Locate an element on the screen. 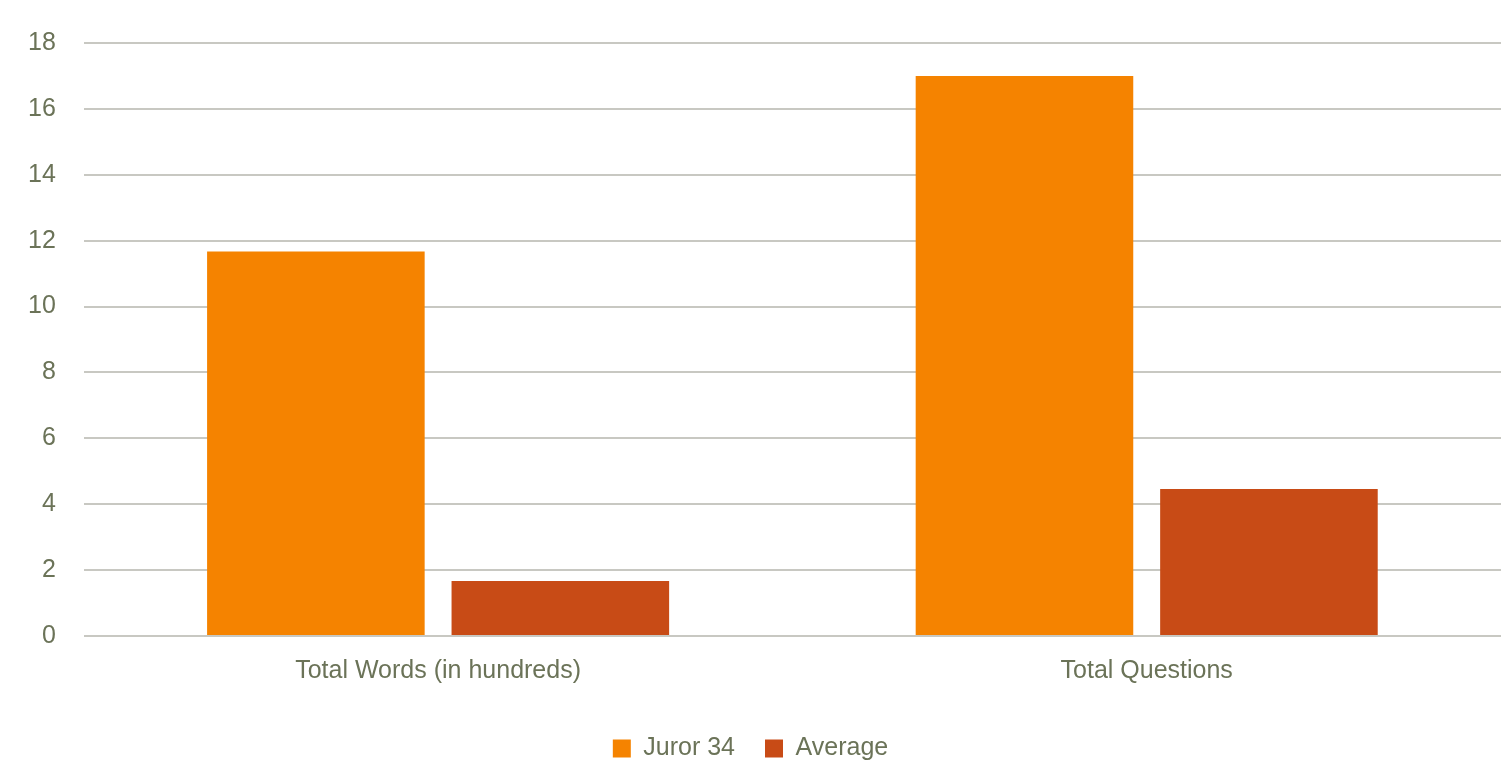  y-tick-label: 4 is located at coordinates (48, 502).